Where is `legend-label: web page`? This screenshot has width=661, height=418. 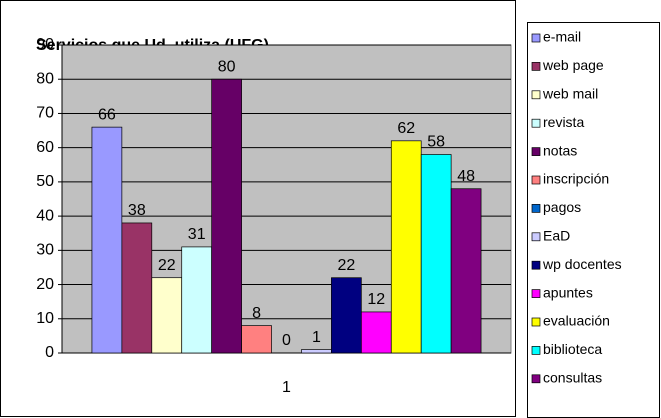
legend-label: web page is located at coordinates (573, 65).